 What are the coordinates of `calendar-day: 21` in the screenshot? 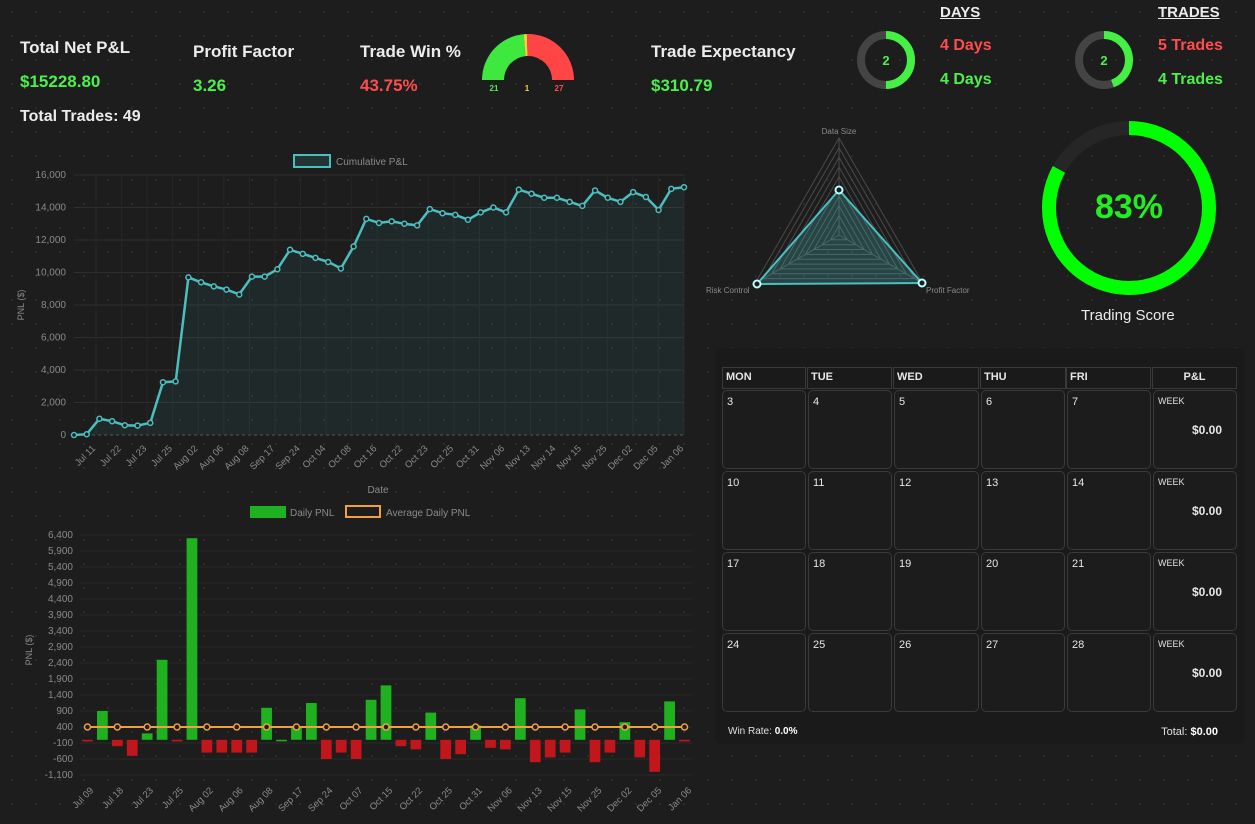 It's located at (1109, 591).